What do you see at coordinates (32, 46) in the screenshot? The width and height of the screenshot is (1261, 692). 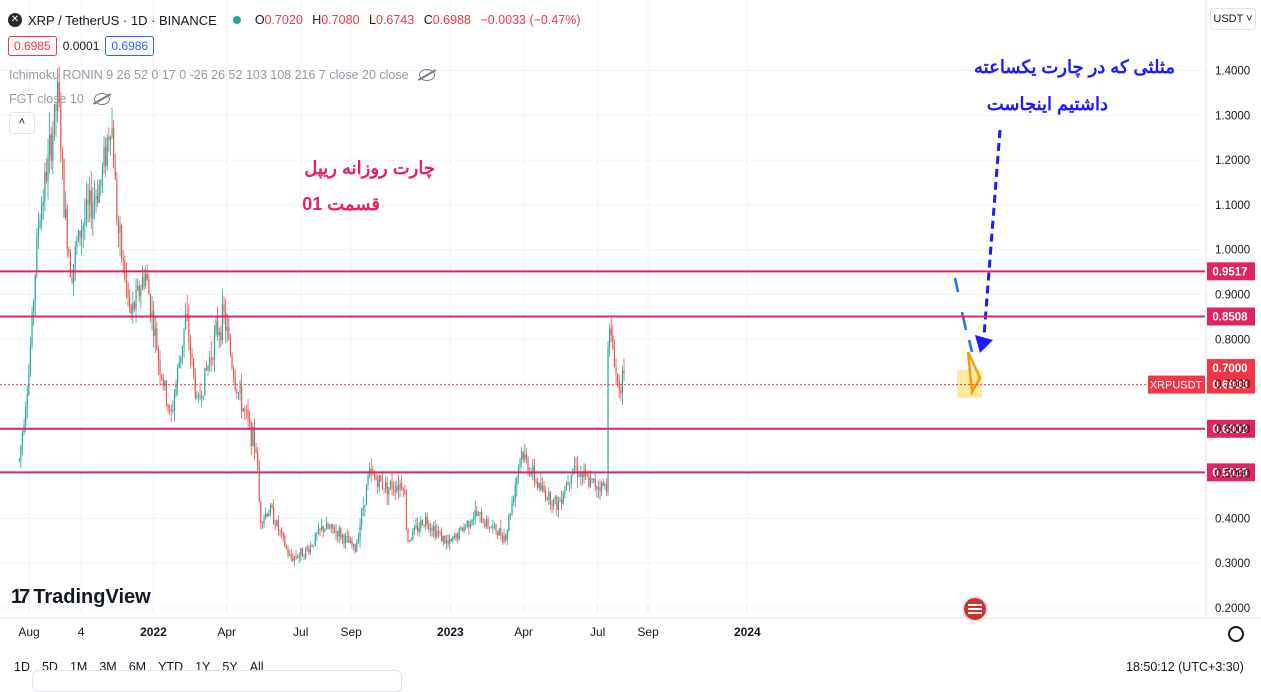 I see `sell-price-button: 0.6985` at bounding box center [32, 46].